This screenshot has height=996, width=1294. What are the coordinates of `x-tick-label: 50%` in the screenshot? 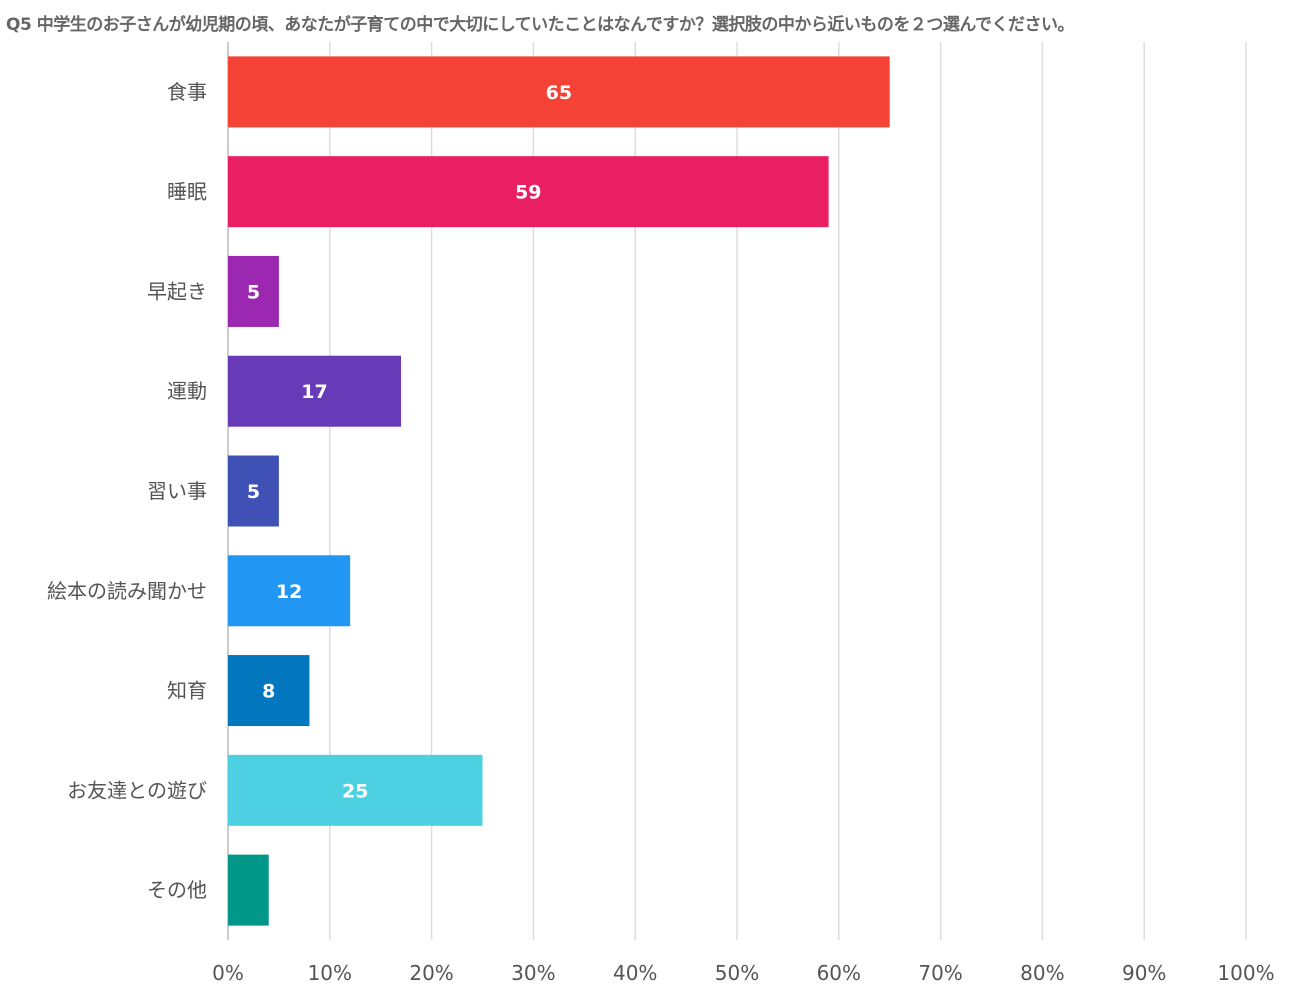 It's located at (737, 973).